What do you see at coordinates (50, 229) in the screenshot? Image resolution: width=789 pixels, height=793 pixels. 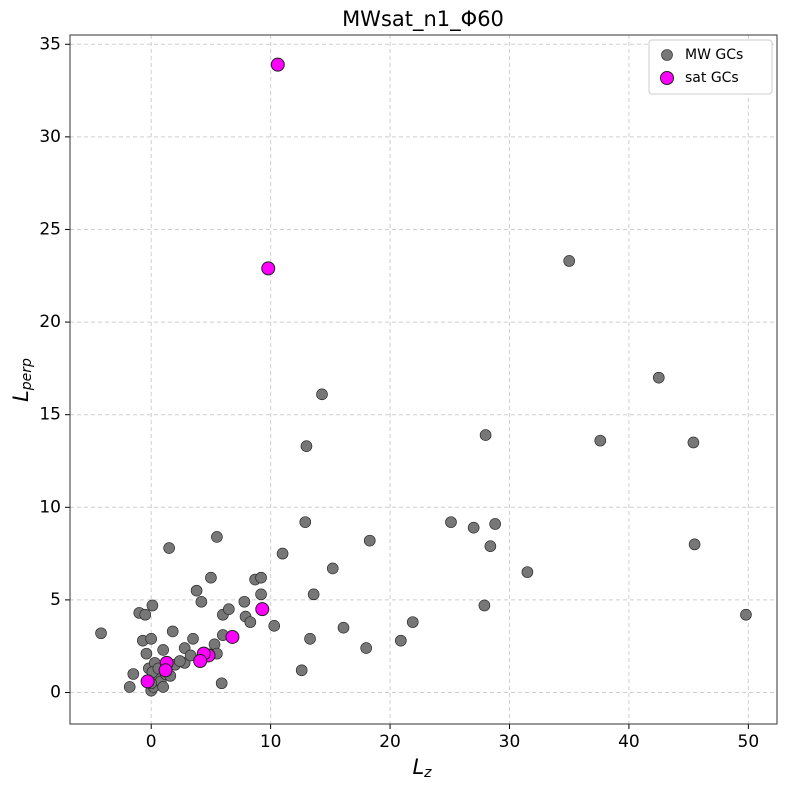 I see `y-tick-label: 25` at bounding box center [50, 229].